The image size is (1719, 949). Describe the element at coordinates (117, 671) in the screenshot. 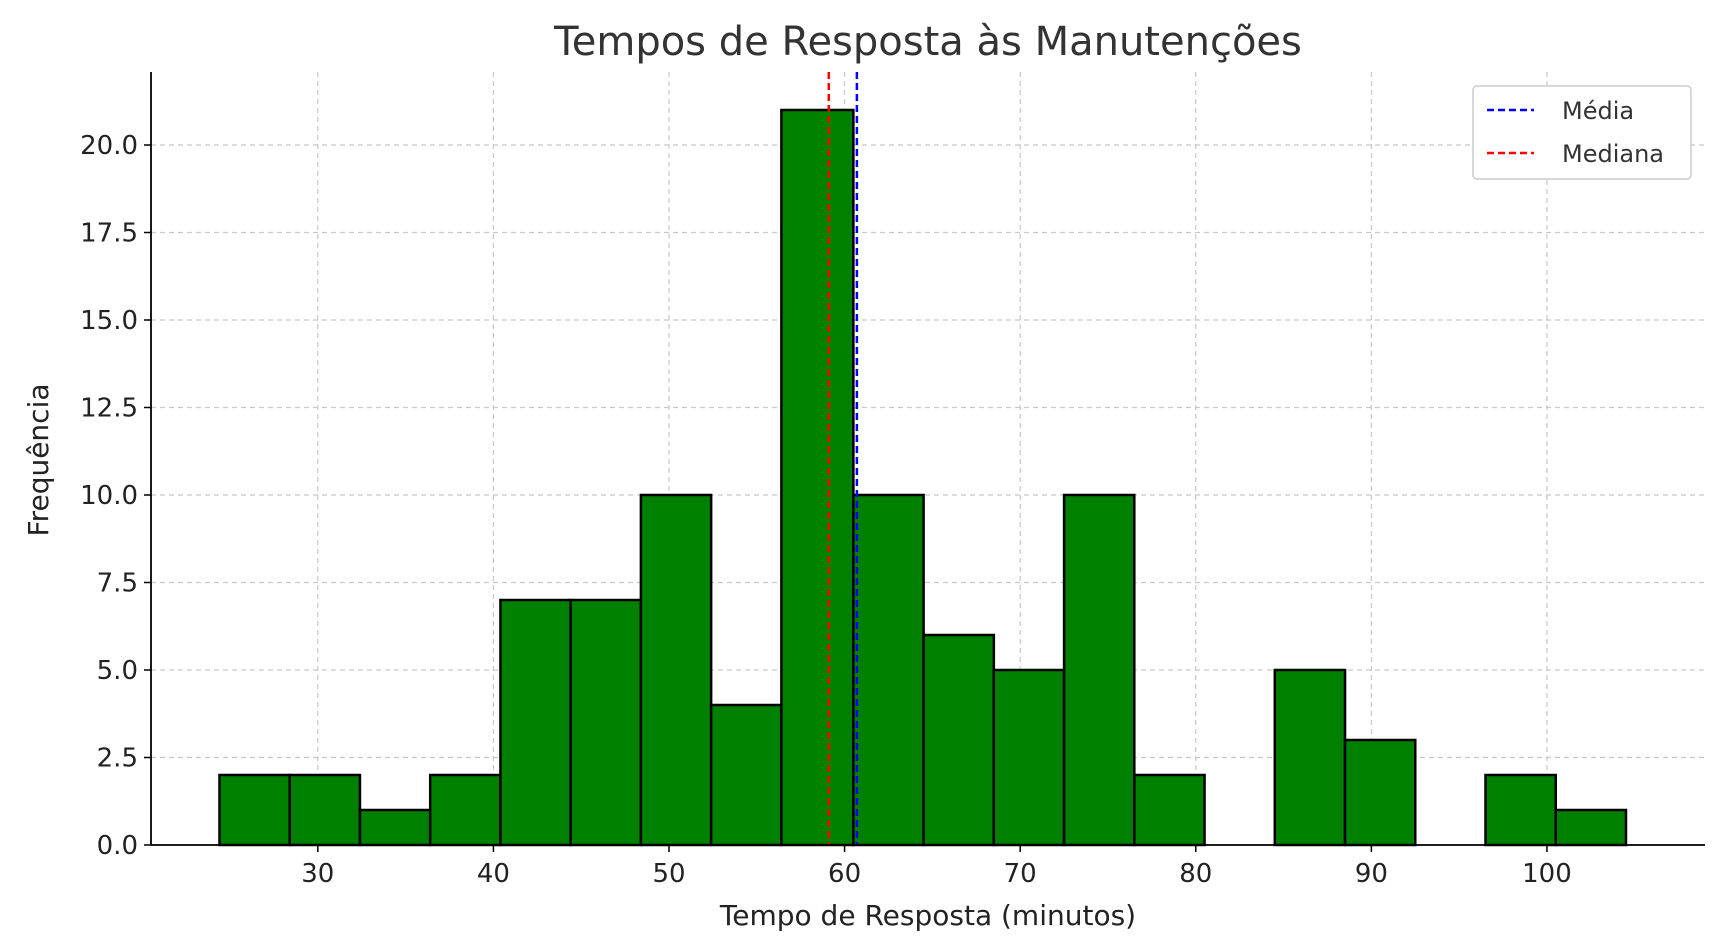

I see `y-tick-label: 5.0` at that location.